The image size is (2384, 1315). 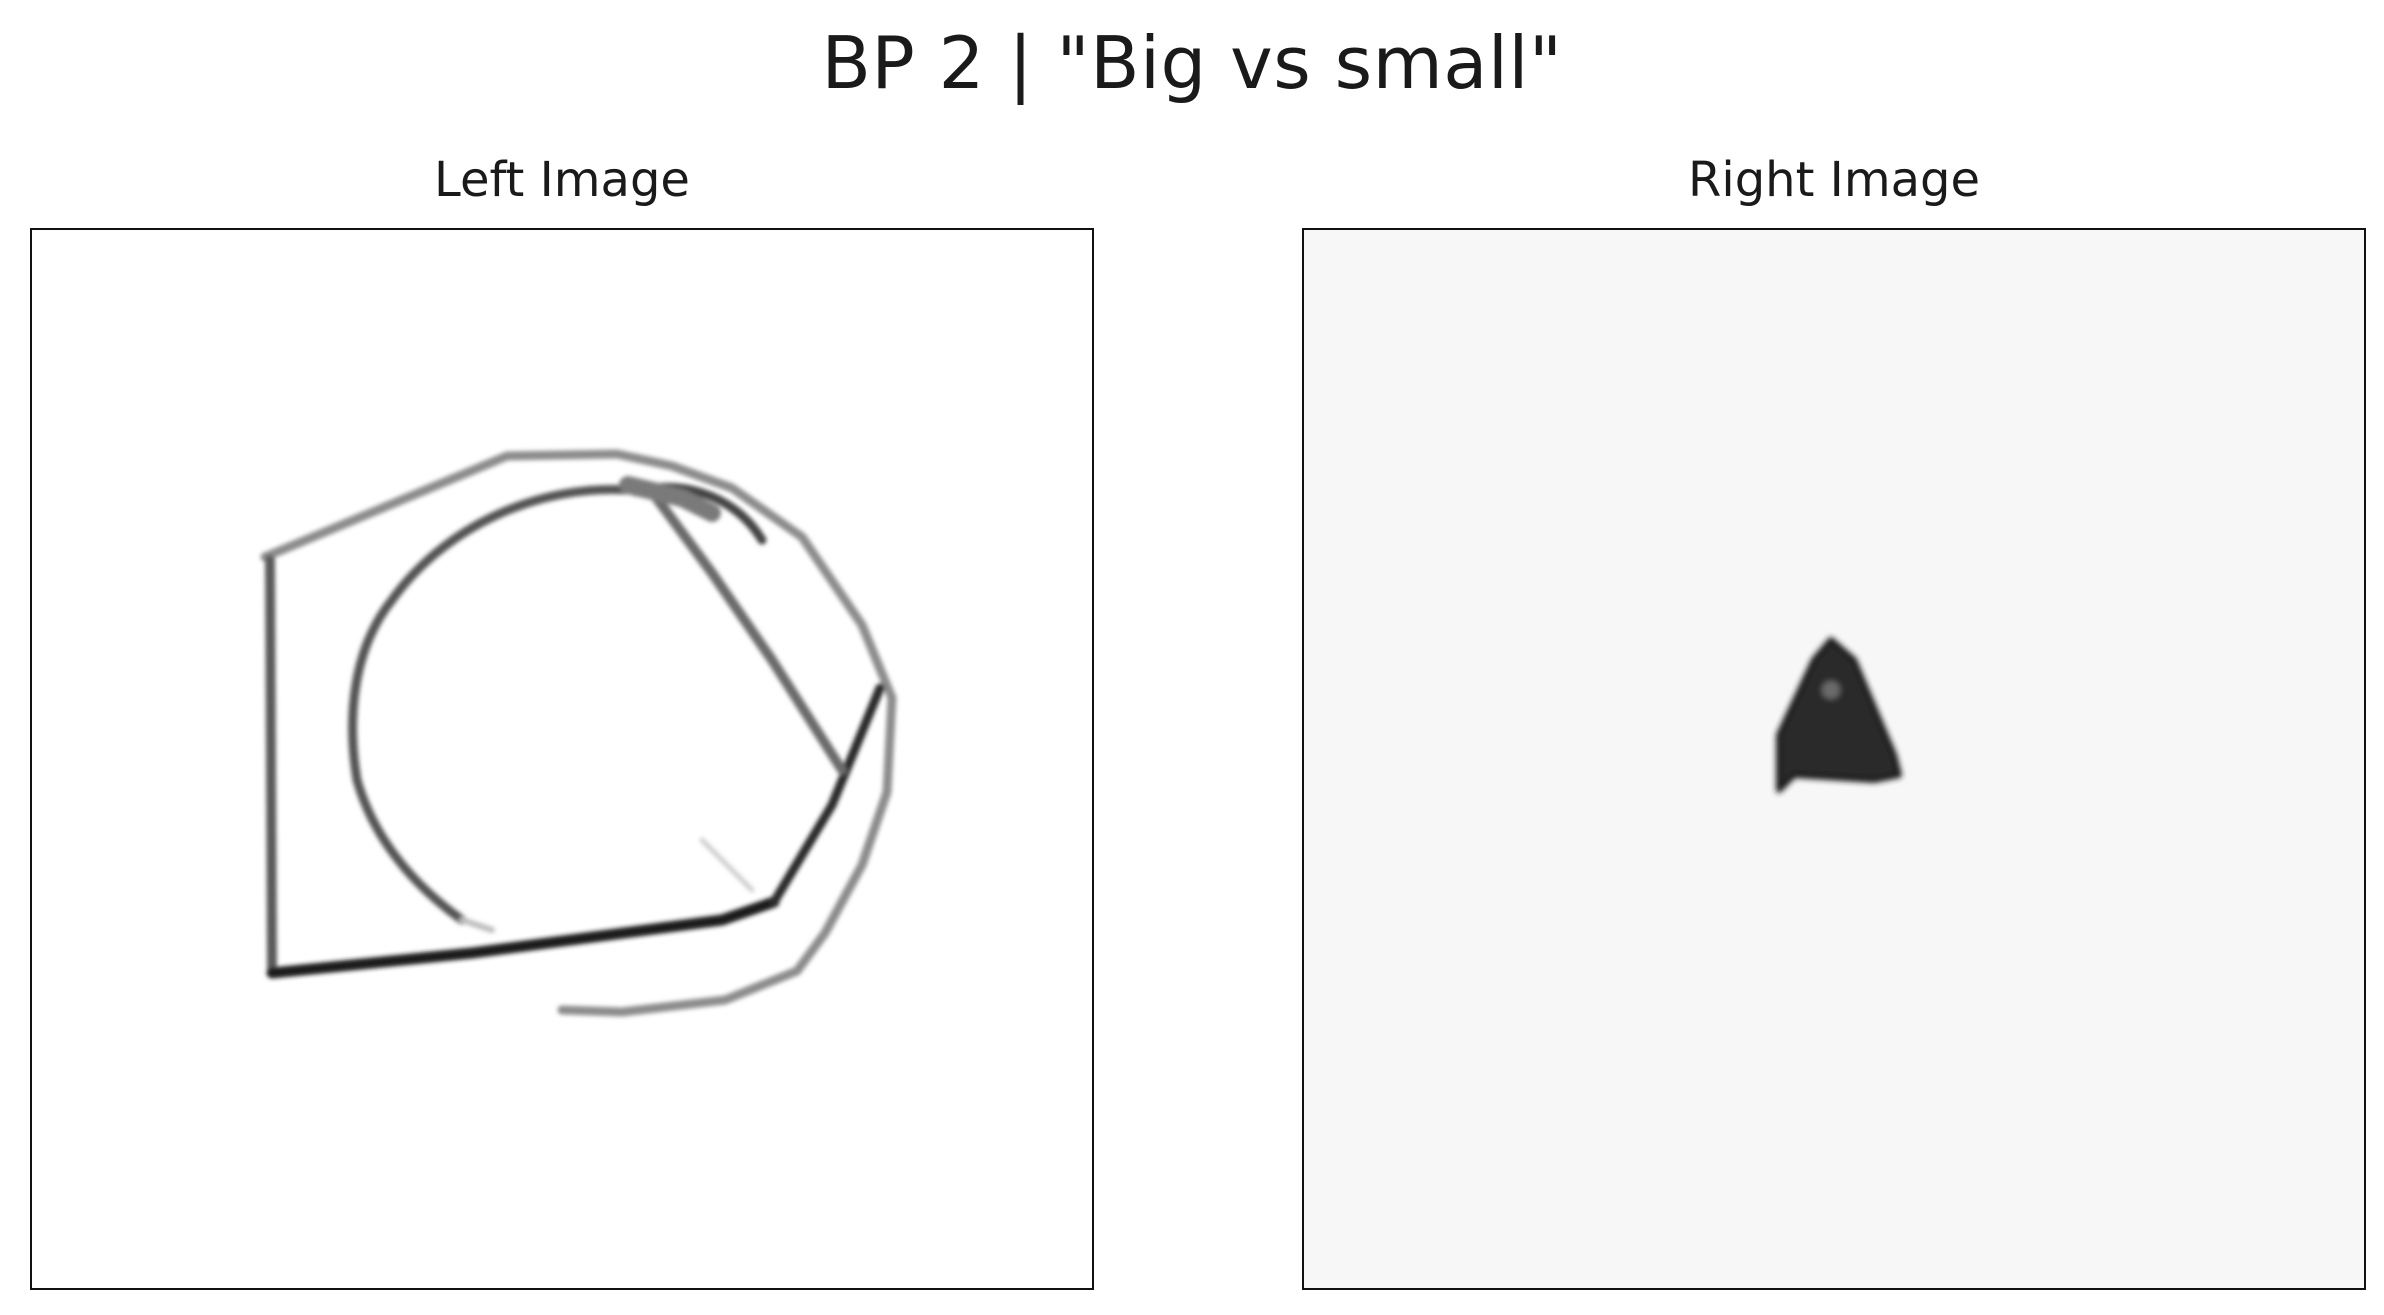 What do you see at coordinates (1839, 715) in the screenshot?
I see `small-triangle-shape` at bounding box center [1839, 715].